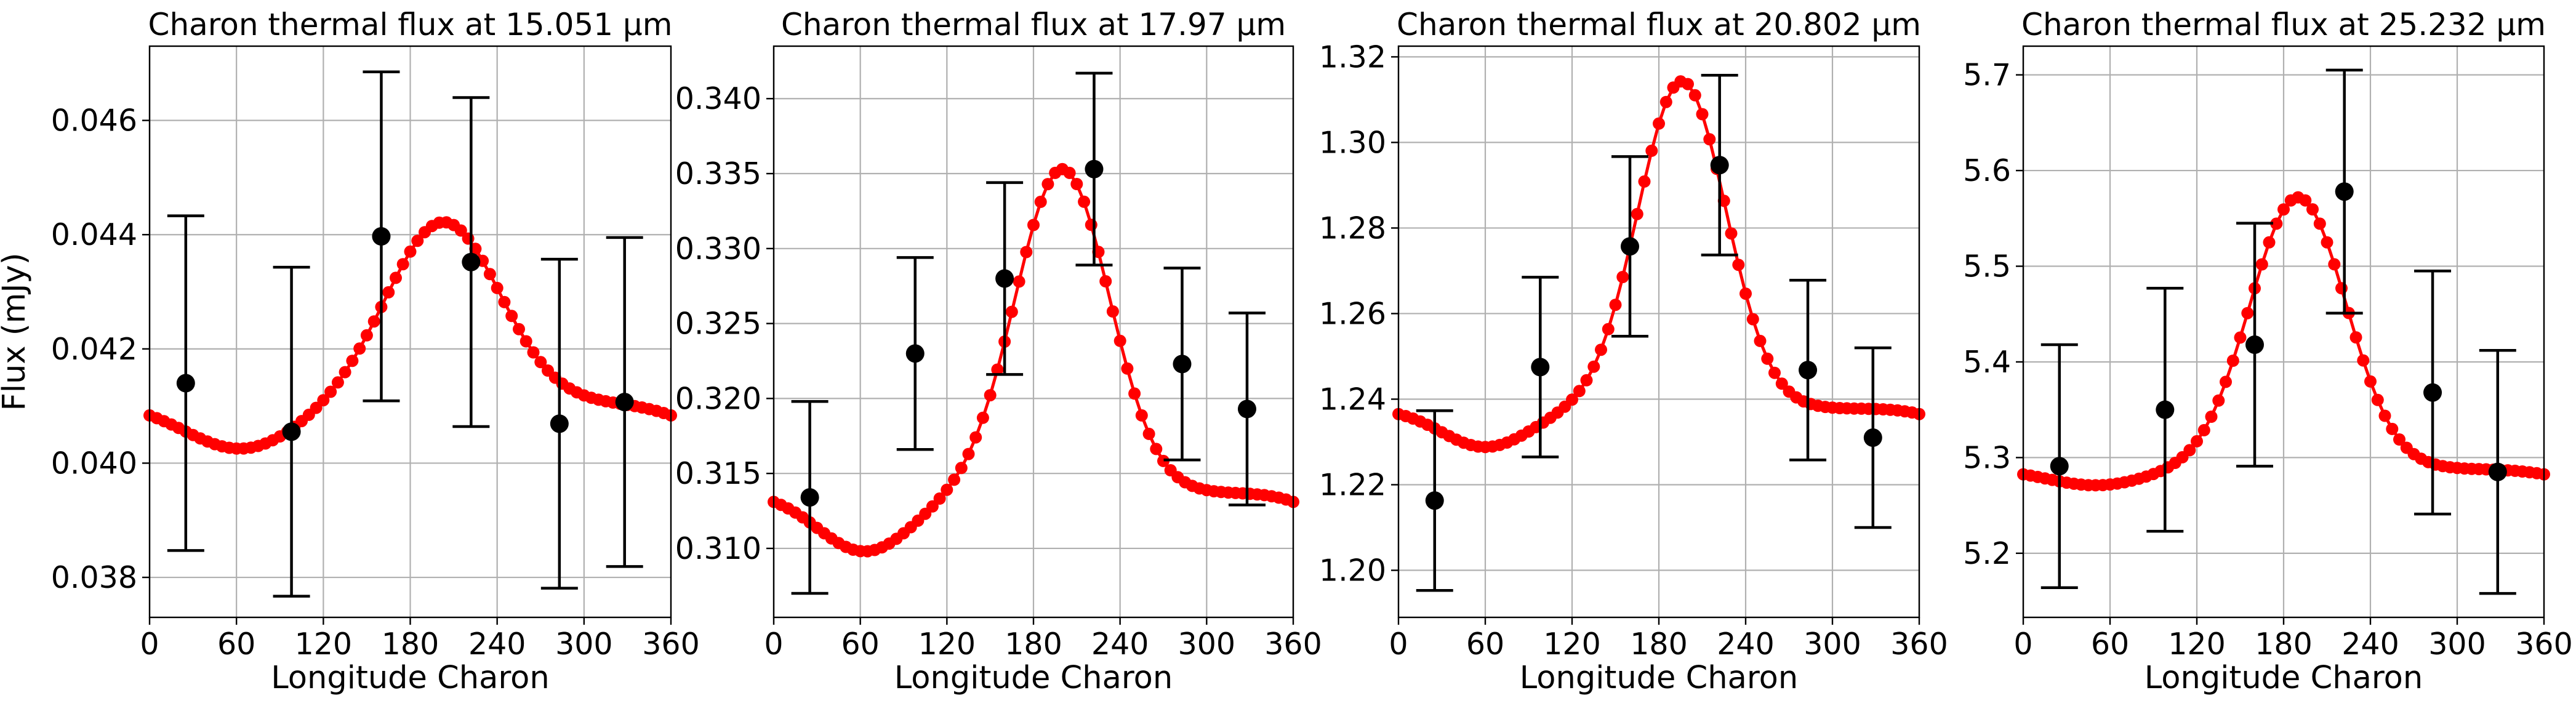 Image resolution: width=2576 pixels, height=706 pixels. What do you see at coordinates (1352, 570) in the screenshot?
I see `y-tick-label: 1.20` at bounding box center [1352, 570].